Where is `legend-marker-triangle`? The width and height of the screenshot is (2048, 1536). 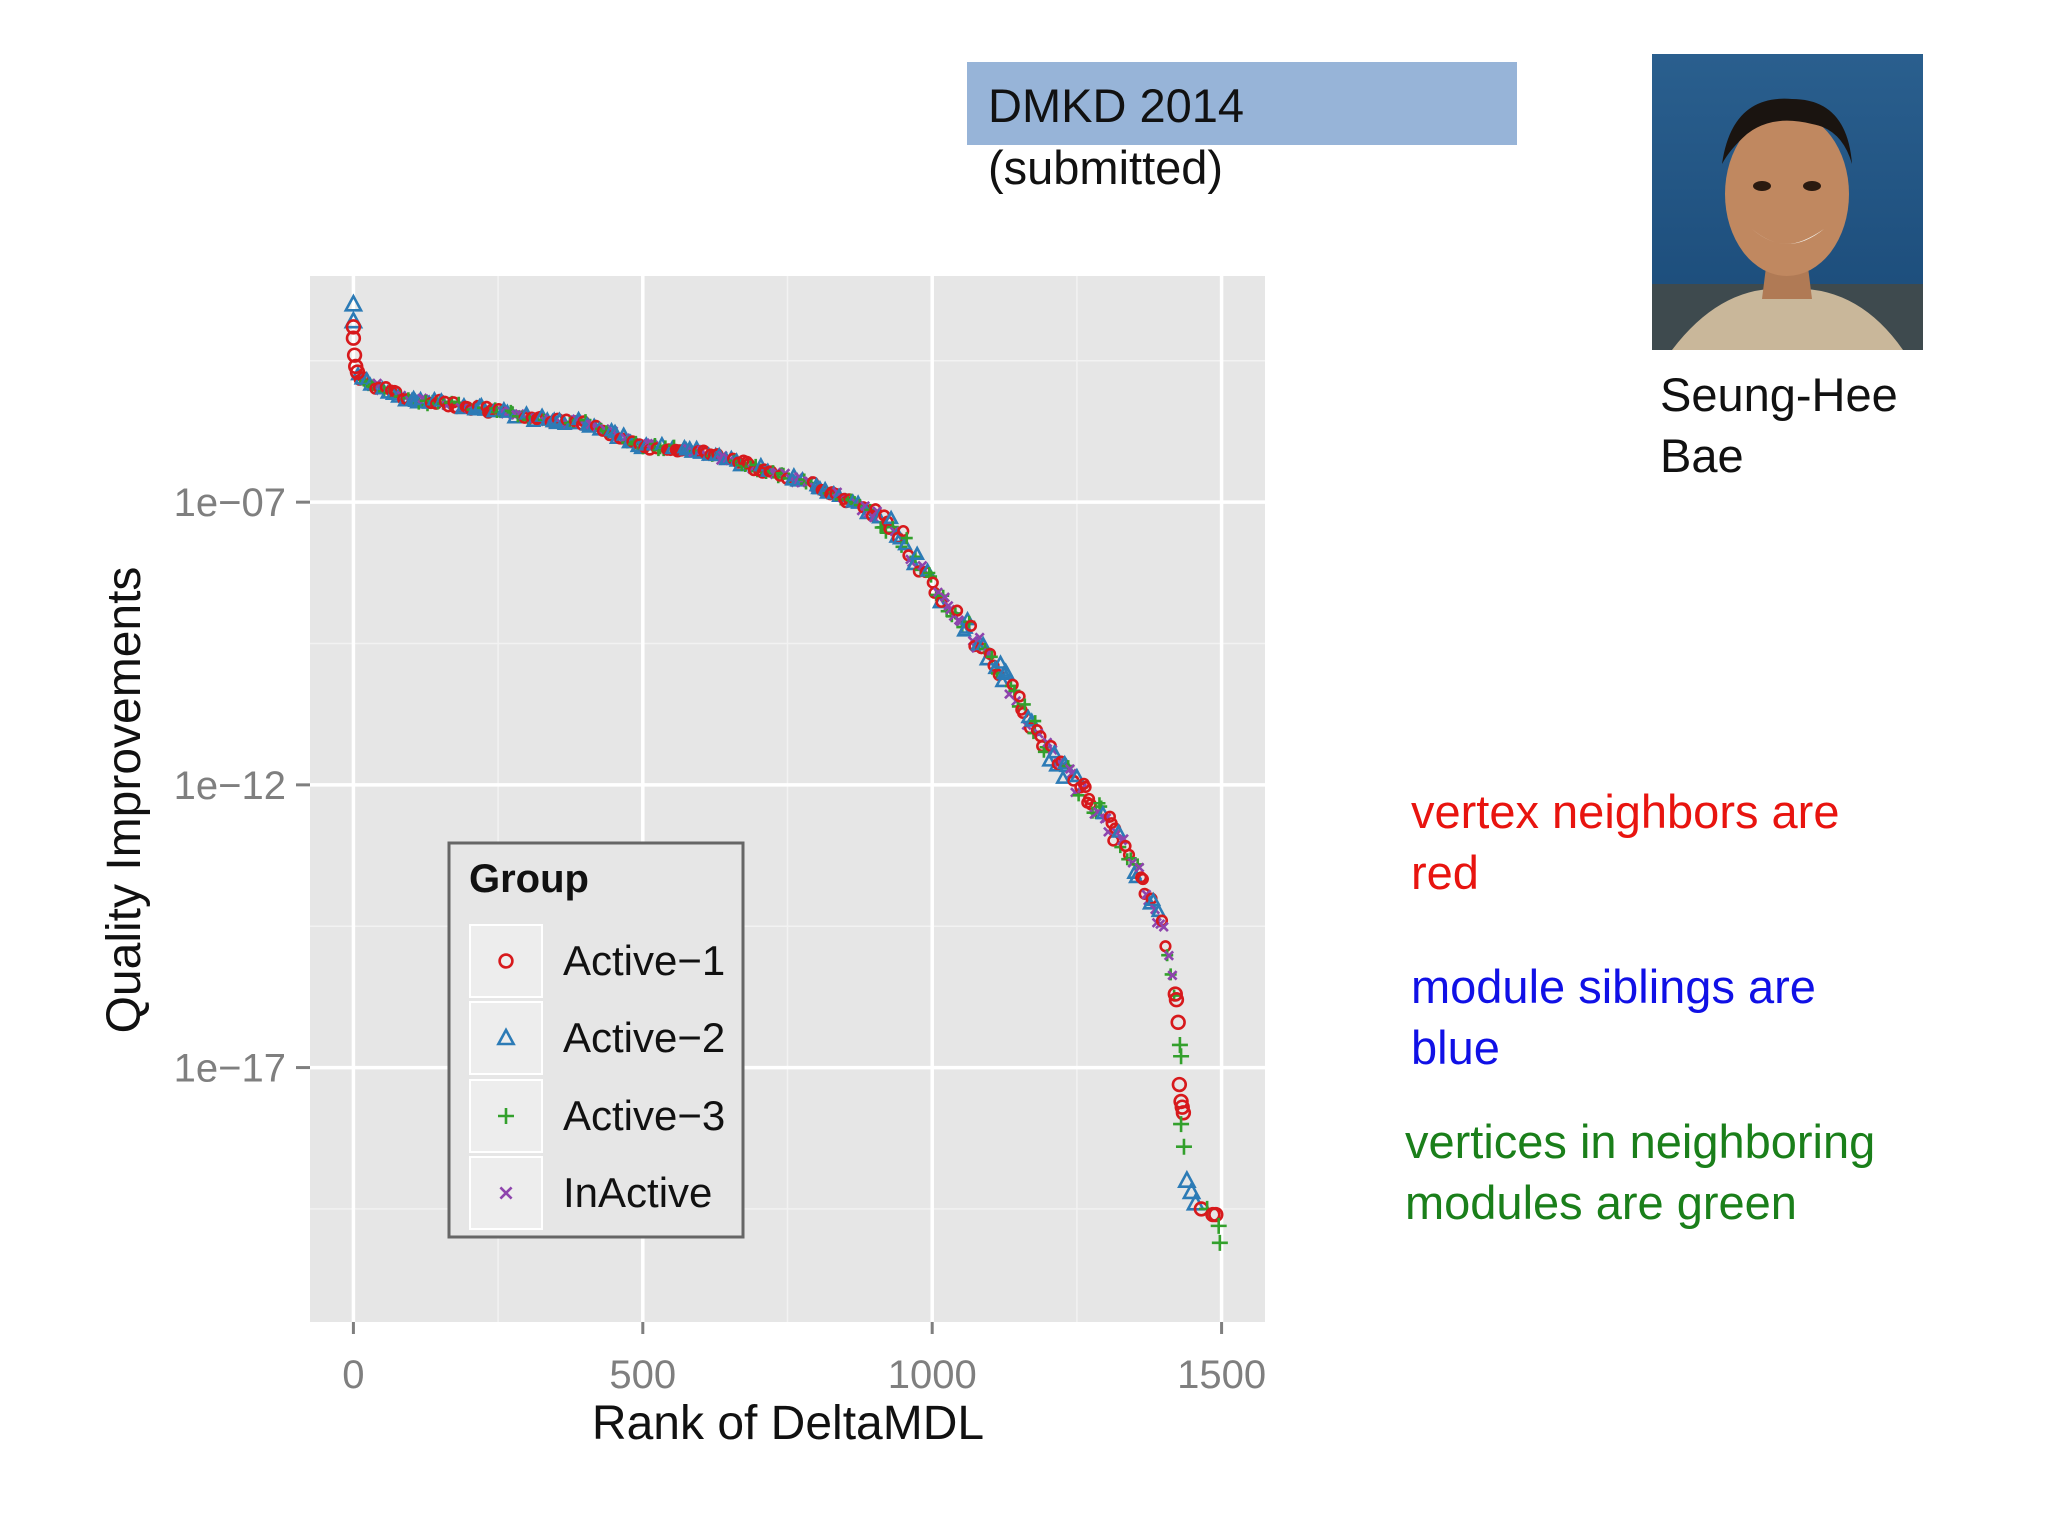
legend-marker-triangle is located at coordinates (506, 1036).